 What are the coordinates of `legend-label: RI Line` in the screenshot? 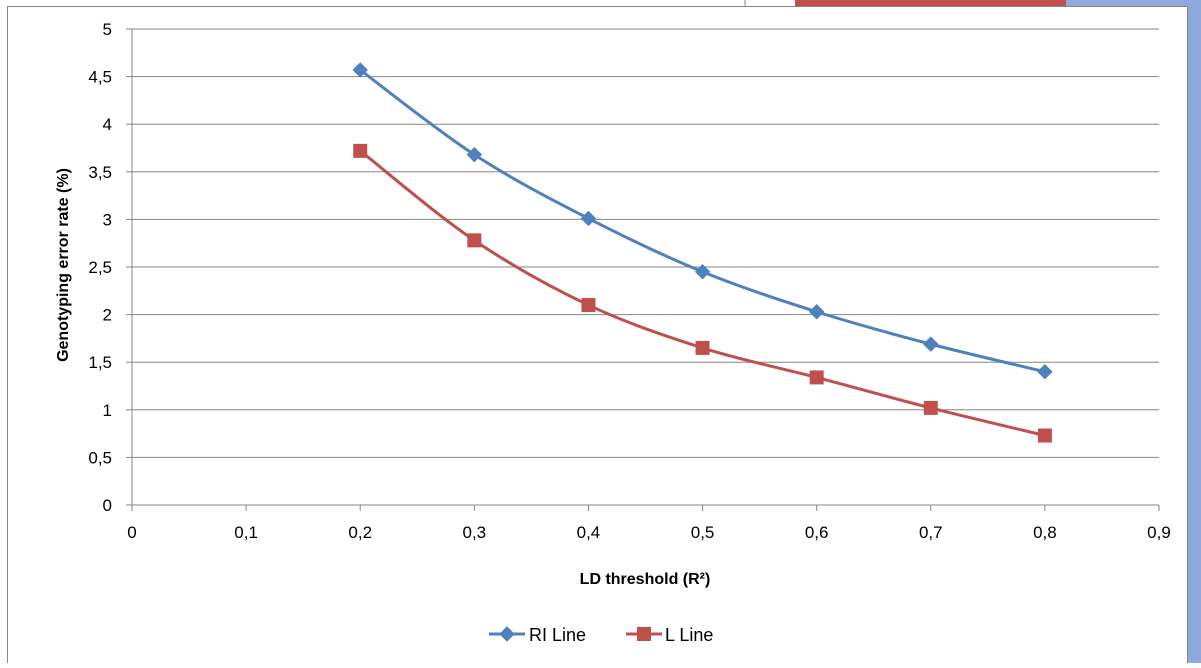 It's located at (557, 635).